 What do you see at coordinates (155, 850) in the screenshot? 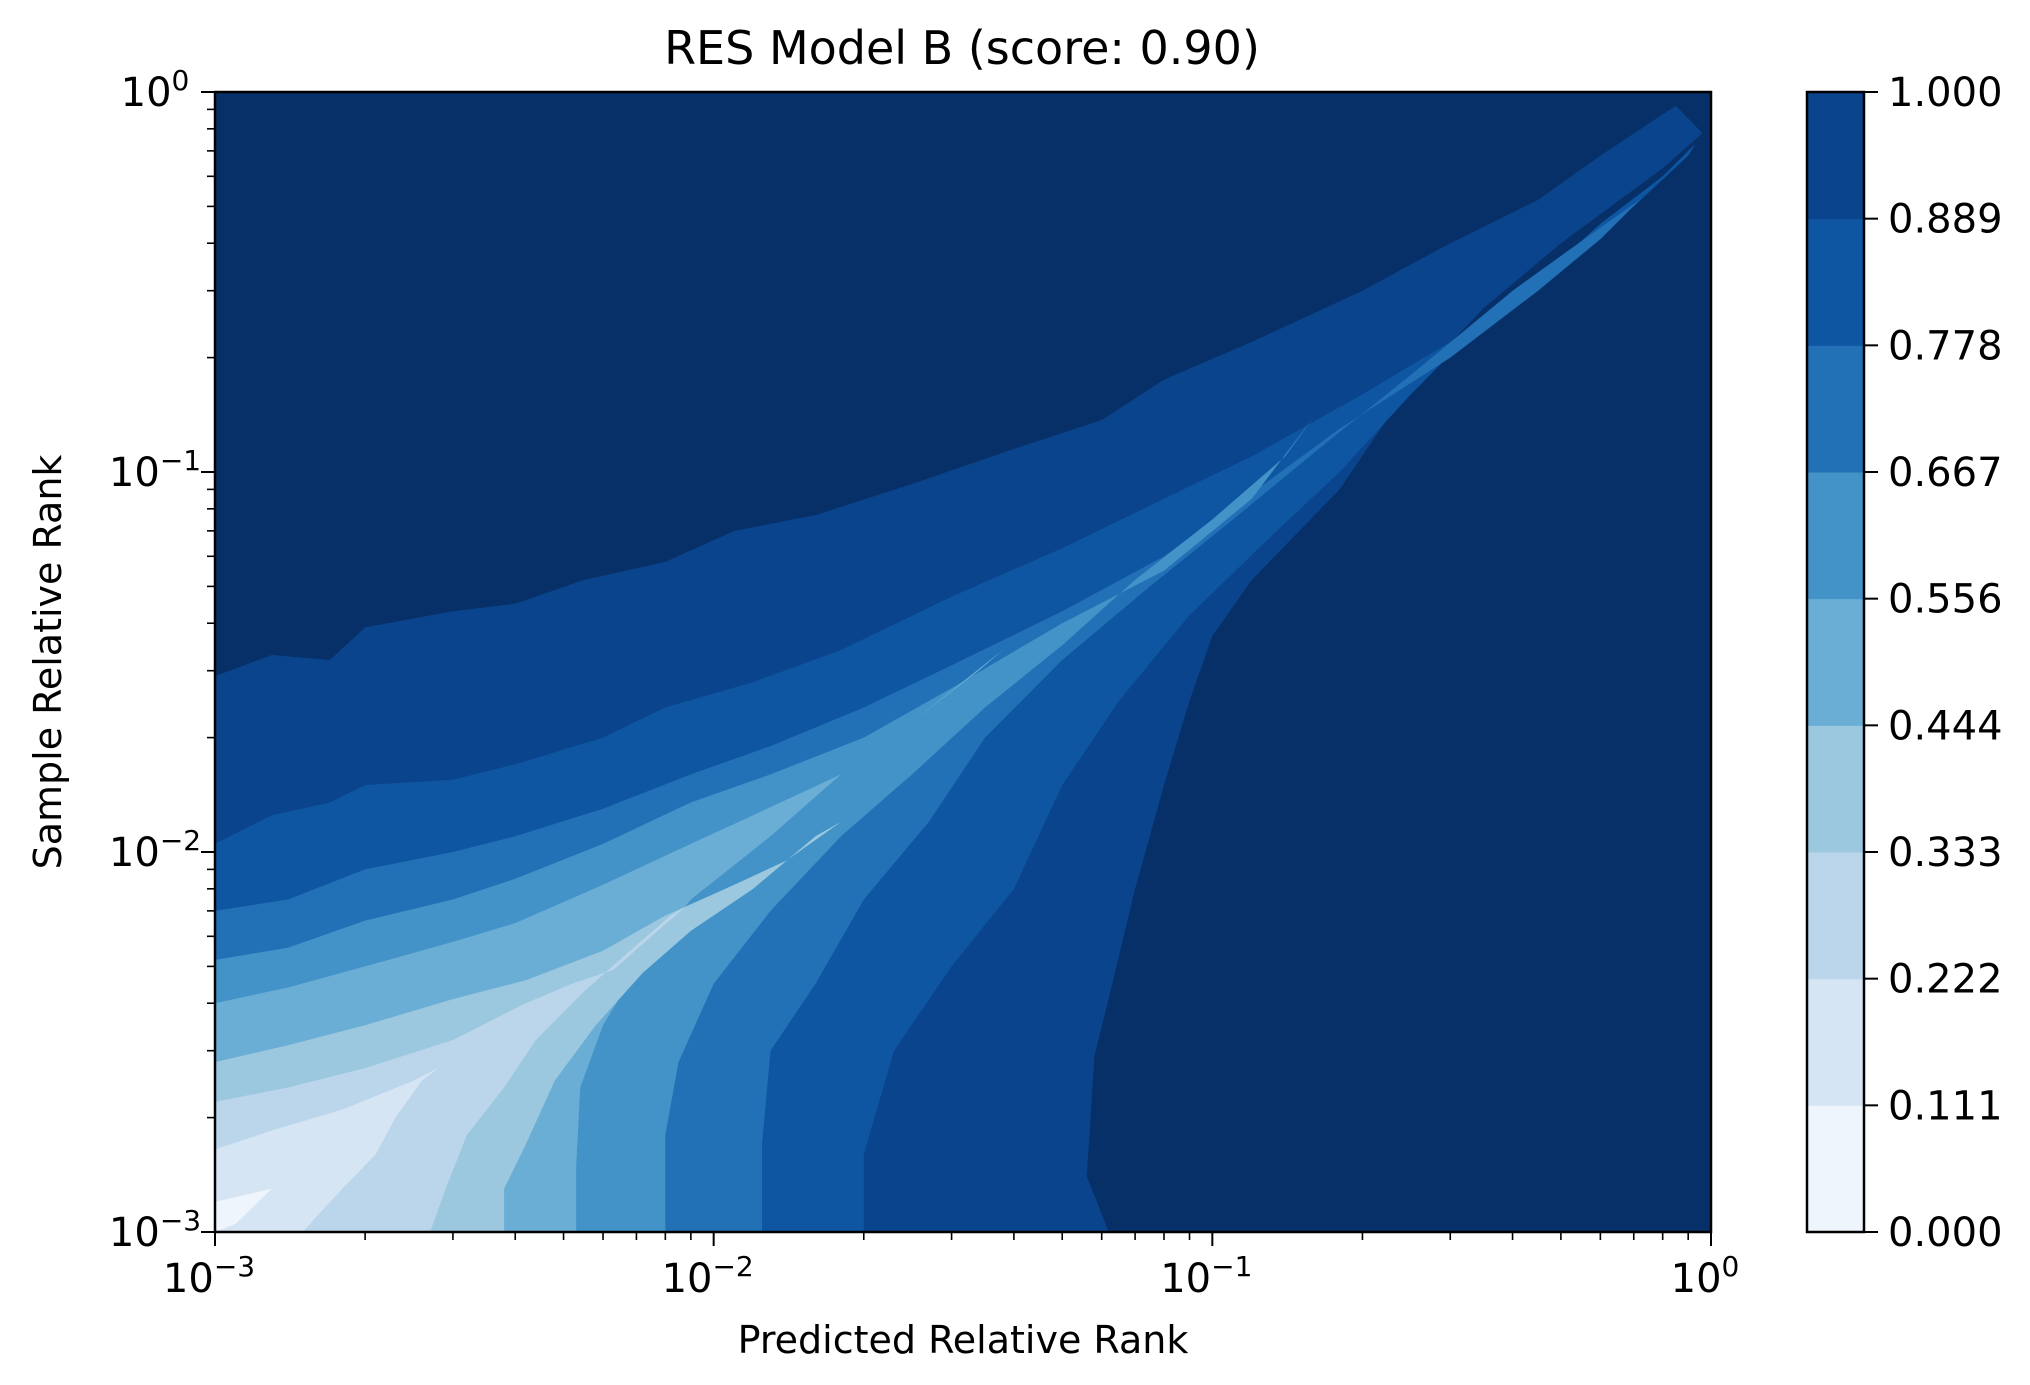
I see `y-tick-label: 10⁻²` at bounding box center [155, 850].